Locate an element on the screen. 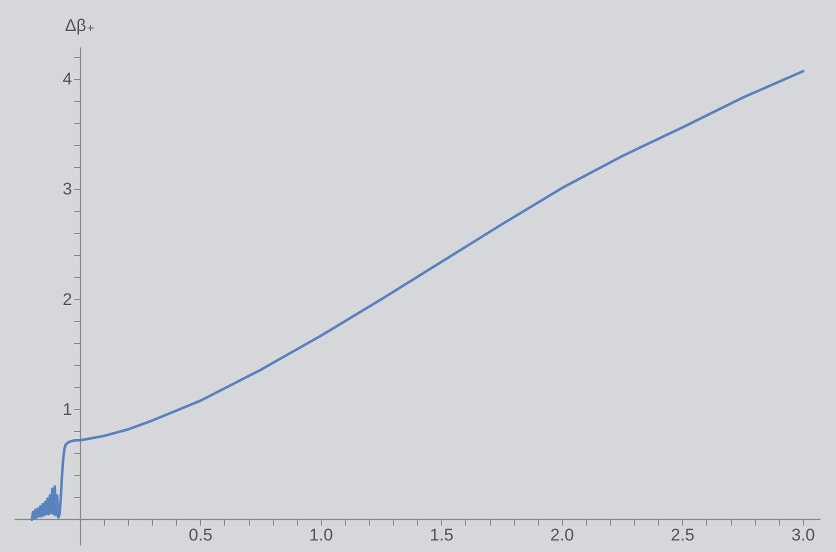  y-tick-label: 1 is located at coordinates (67, 409).